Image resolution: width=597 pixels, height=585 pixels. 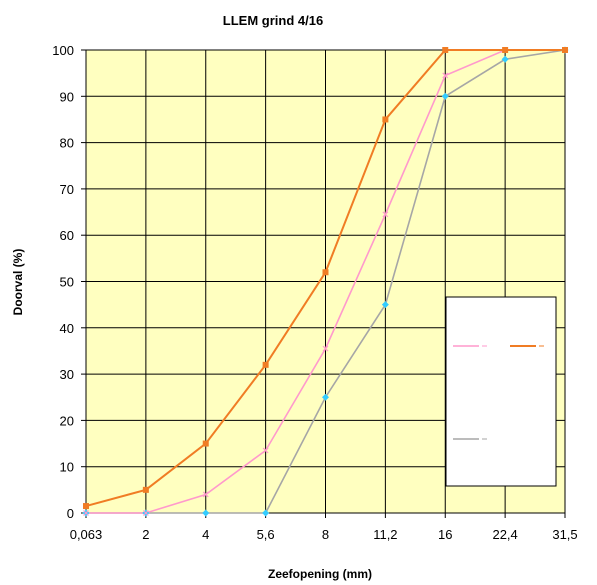 What do you see at coordinates (325, 534) in the screenshot?
I see `x-tick-label: 8` at bounding box center [325, 534].